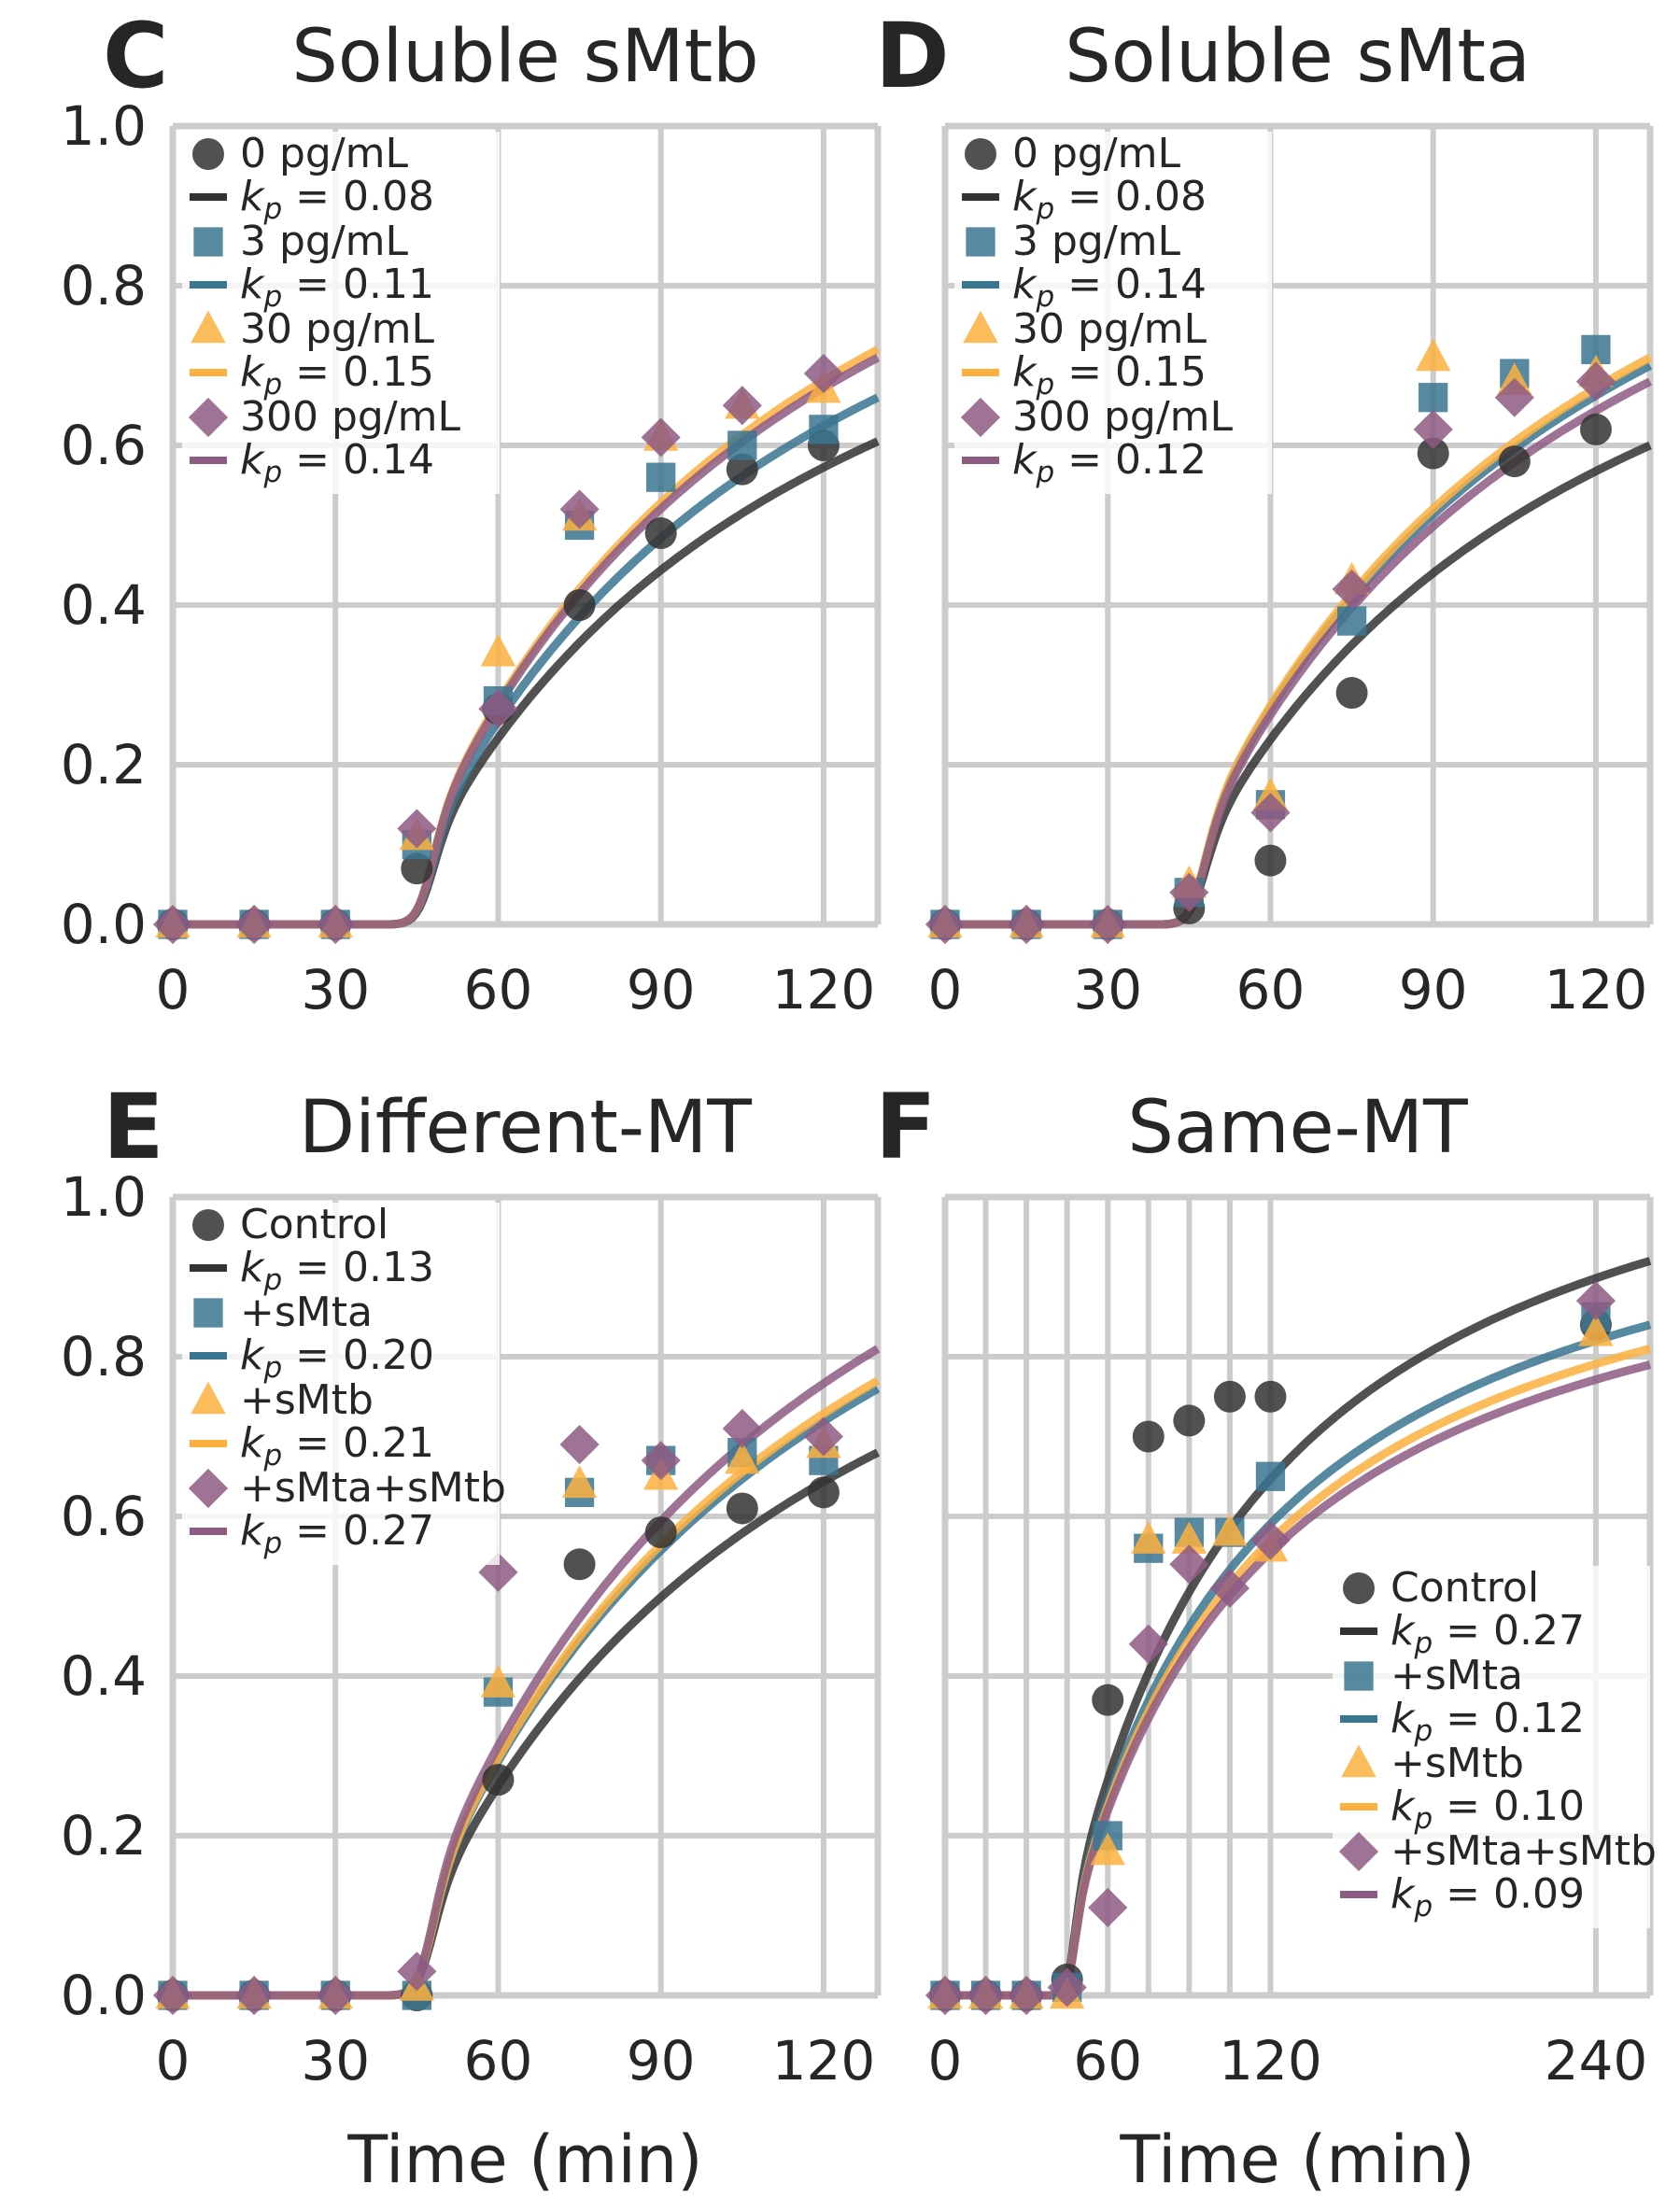 This screenshot has height=2198, width=1680. Describe the element at coordinates (307, 1400) in the screenshot. I see `legend-series-name: +sMtb` at that location.